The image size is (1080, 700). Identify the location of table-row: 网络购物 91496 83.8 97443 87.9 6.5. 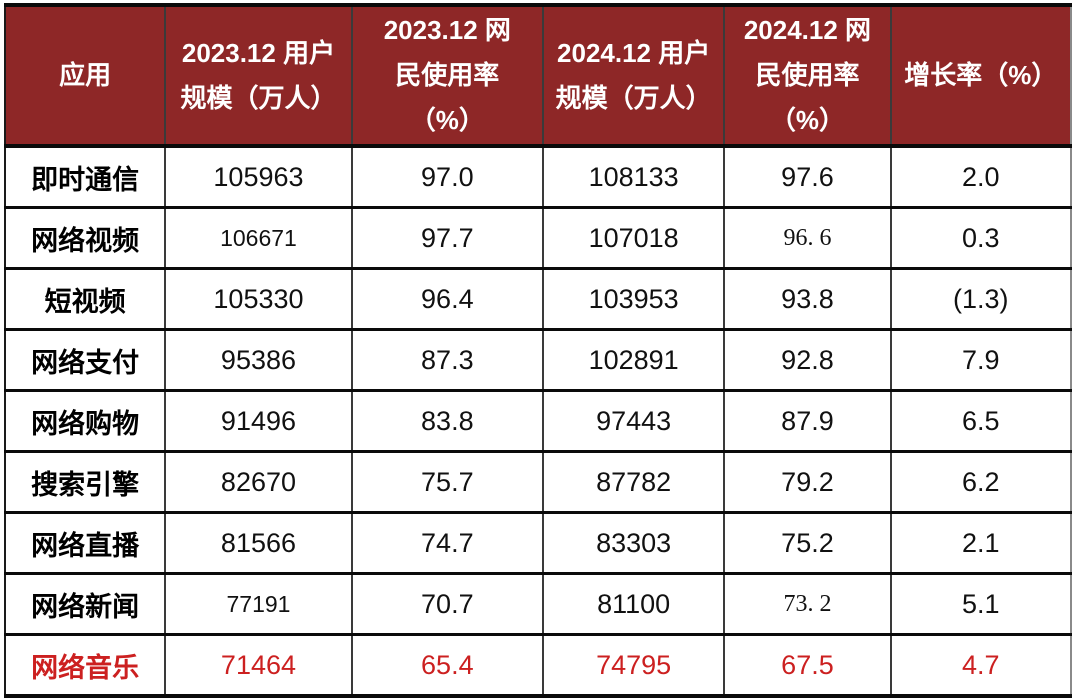
(538, 421).